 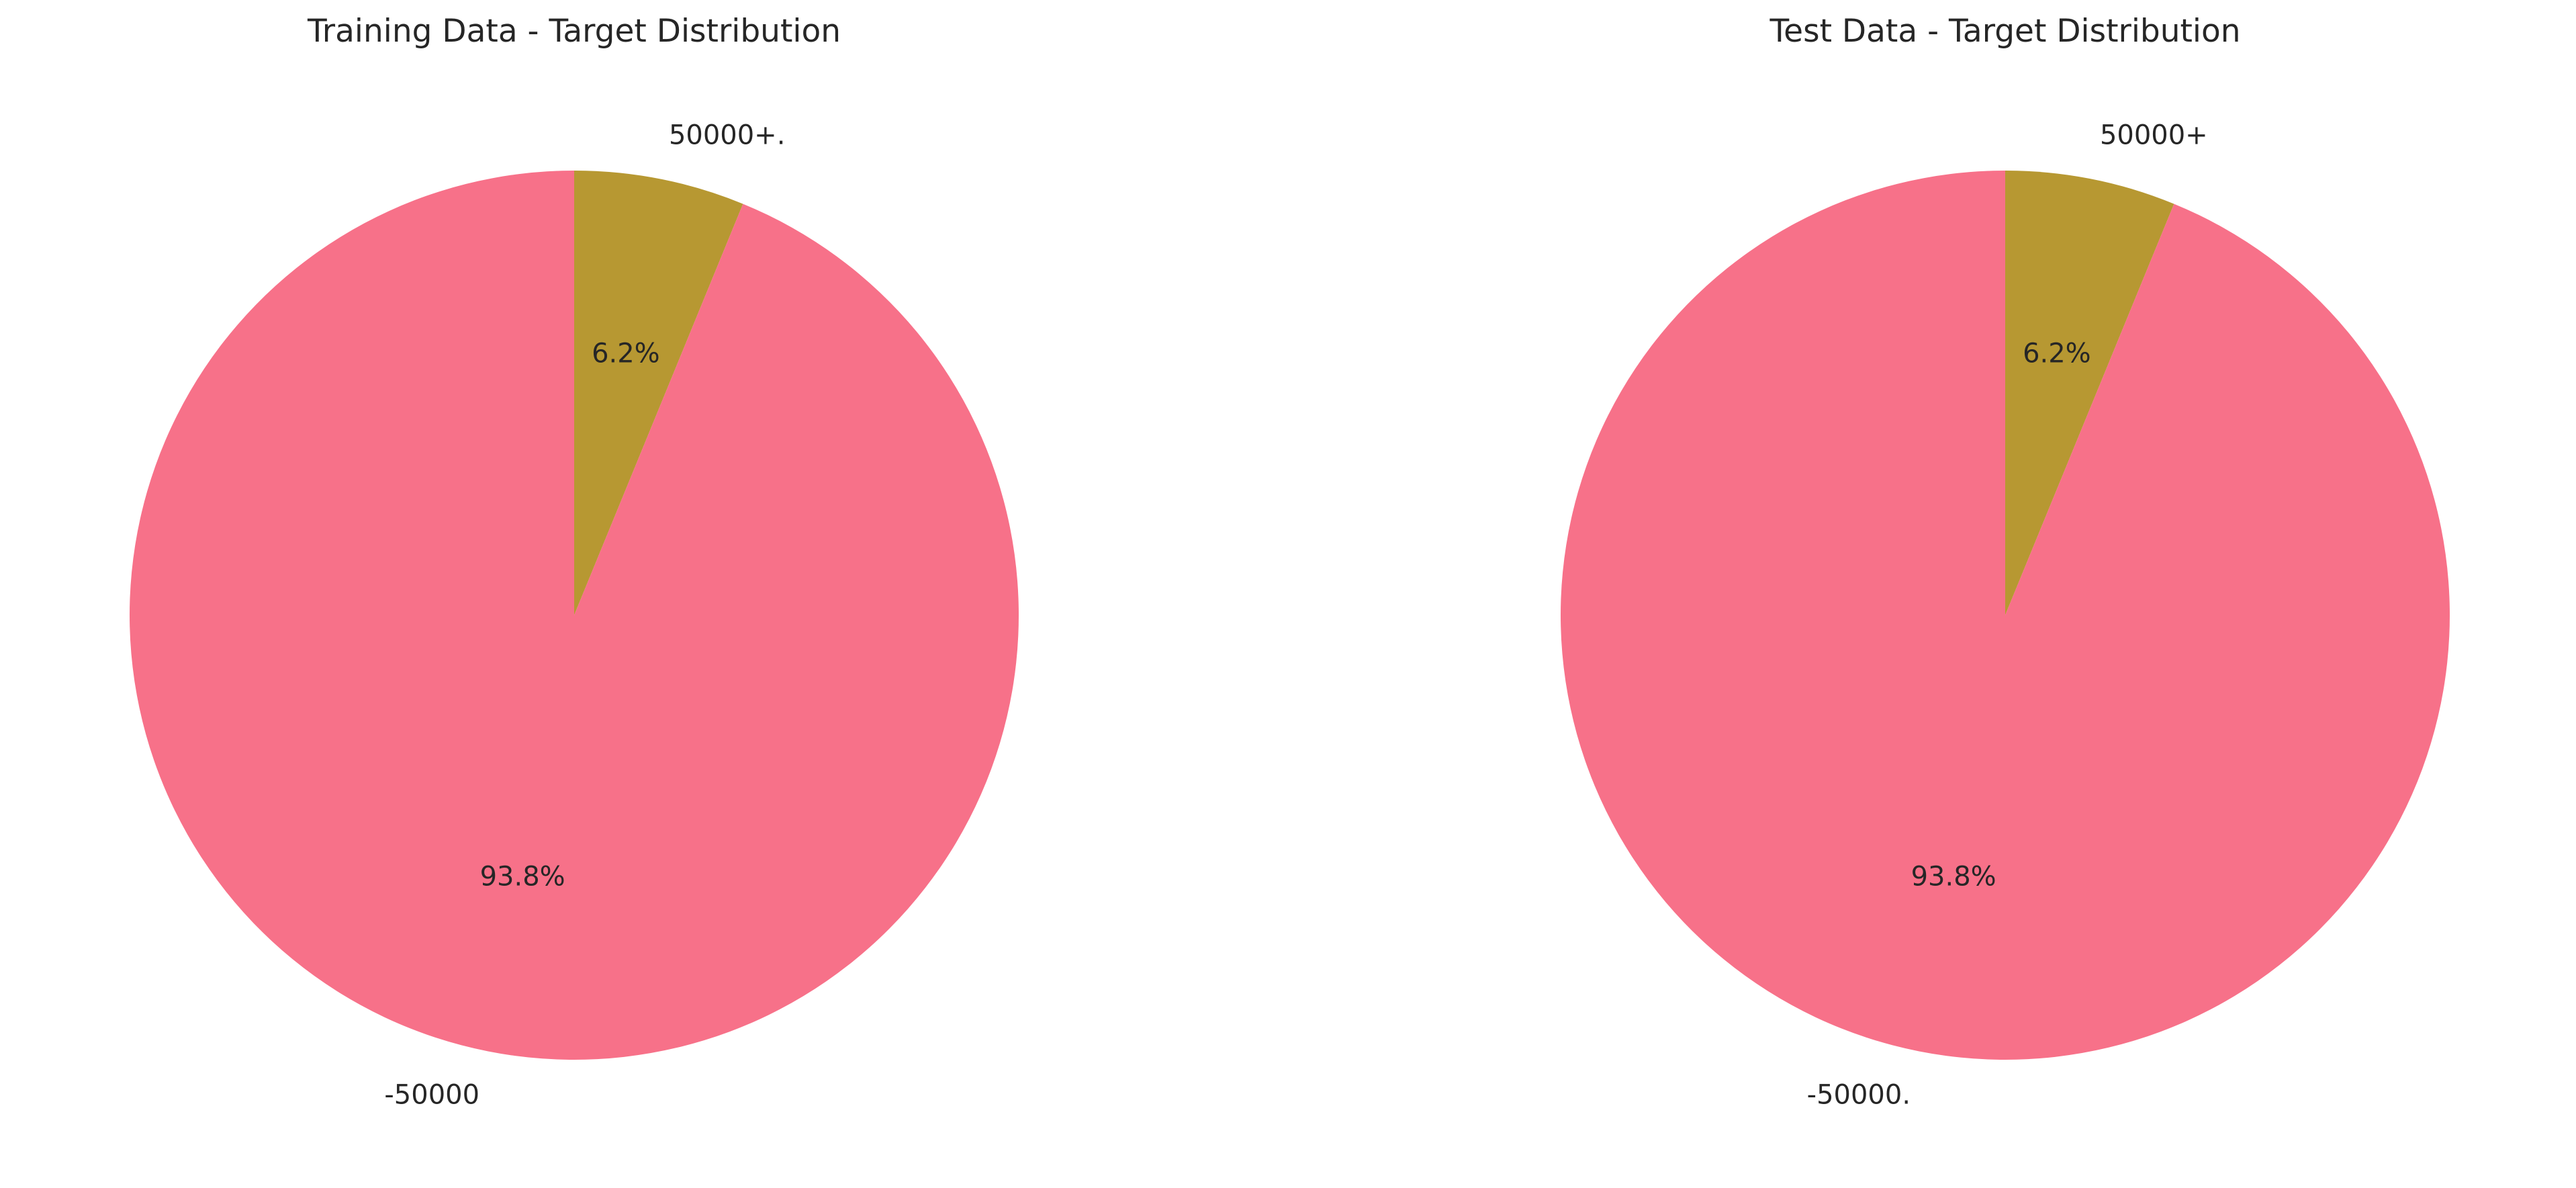 I want to click on chart-title-test: Test Data - Target Distribution, so click(x=2004, y=31).